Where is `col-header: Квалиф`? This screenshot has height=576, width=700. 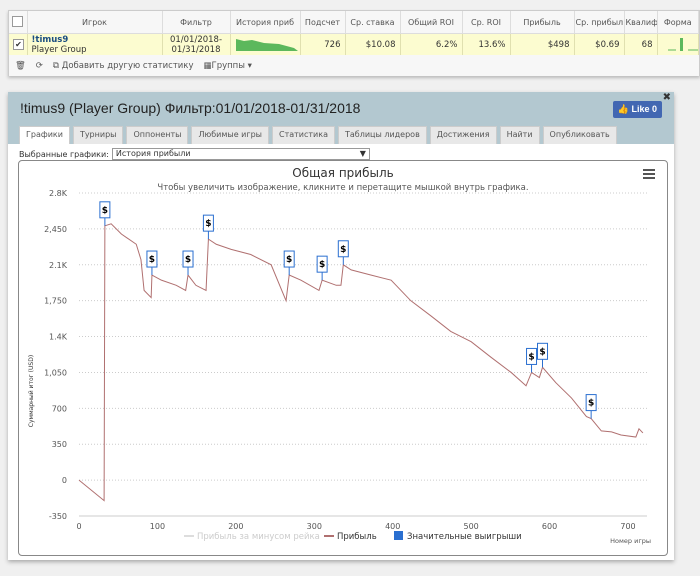 col-header: Квалиф is located at coordinates (641, 22).